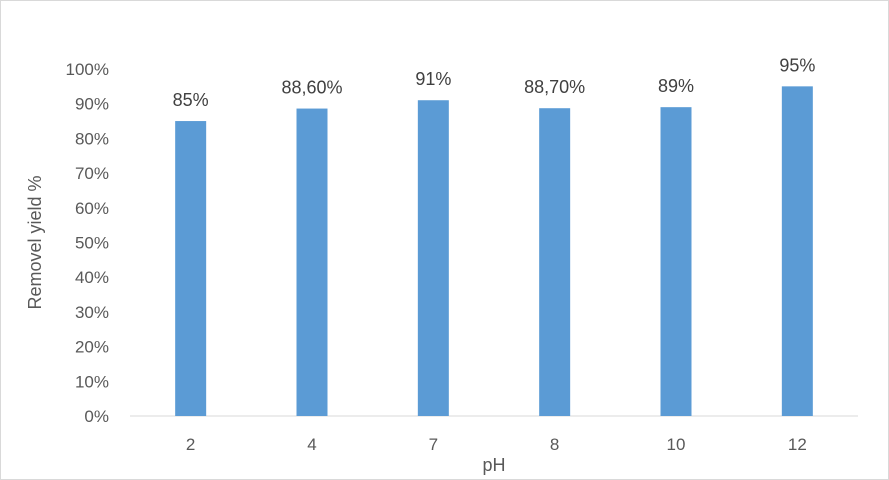 The width and height of the screenshot is (889, 480). I want to click on data-label: 85%, so click(191, 100).